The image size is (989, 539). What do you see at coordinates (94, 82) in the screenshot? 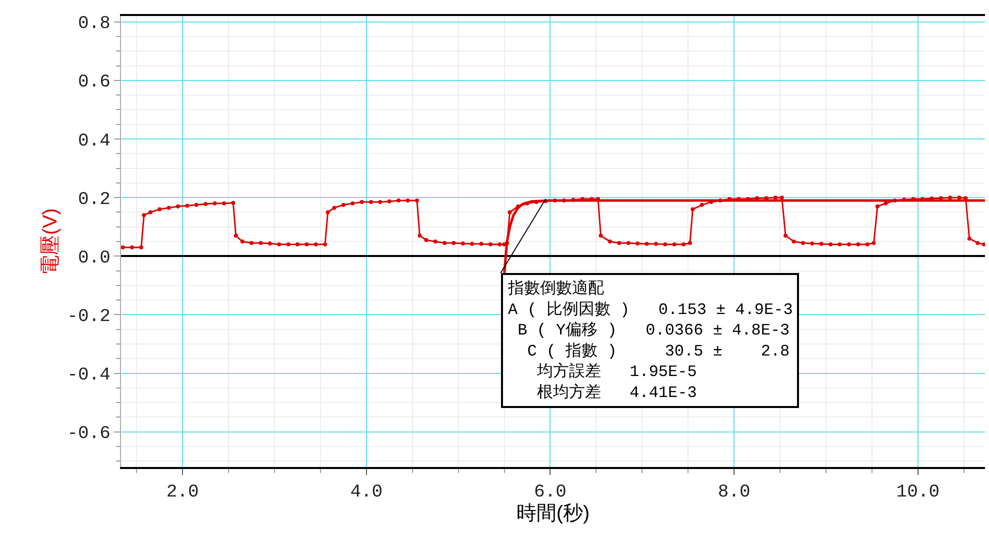
I see `y-tick-label: 0.6` at bounding box center [94, 82].